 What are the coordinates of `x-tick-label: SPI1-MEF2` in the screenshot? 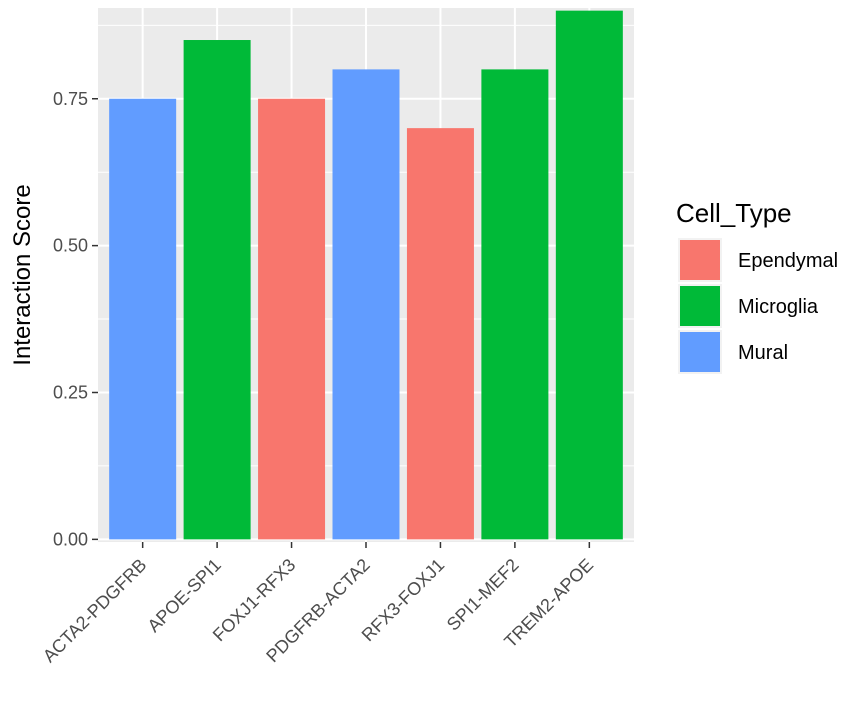 It's located at (483, 595).